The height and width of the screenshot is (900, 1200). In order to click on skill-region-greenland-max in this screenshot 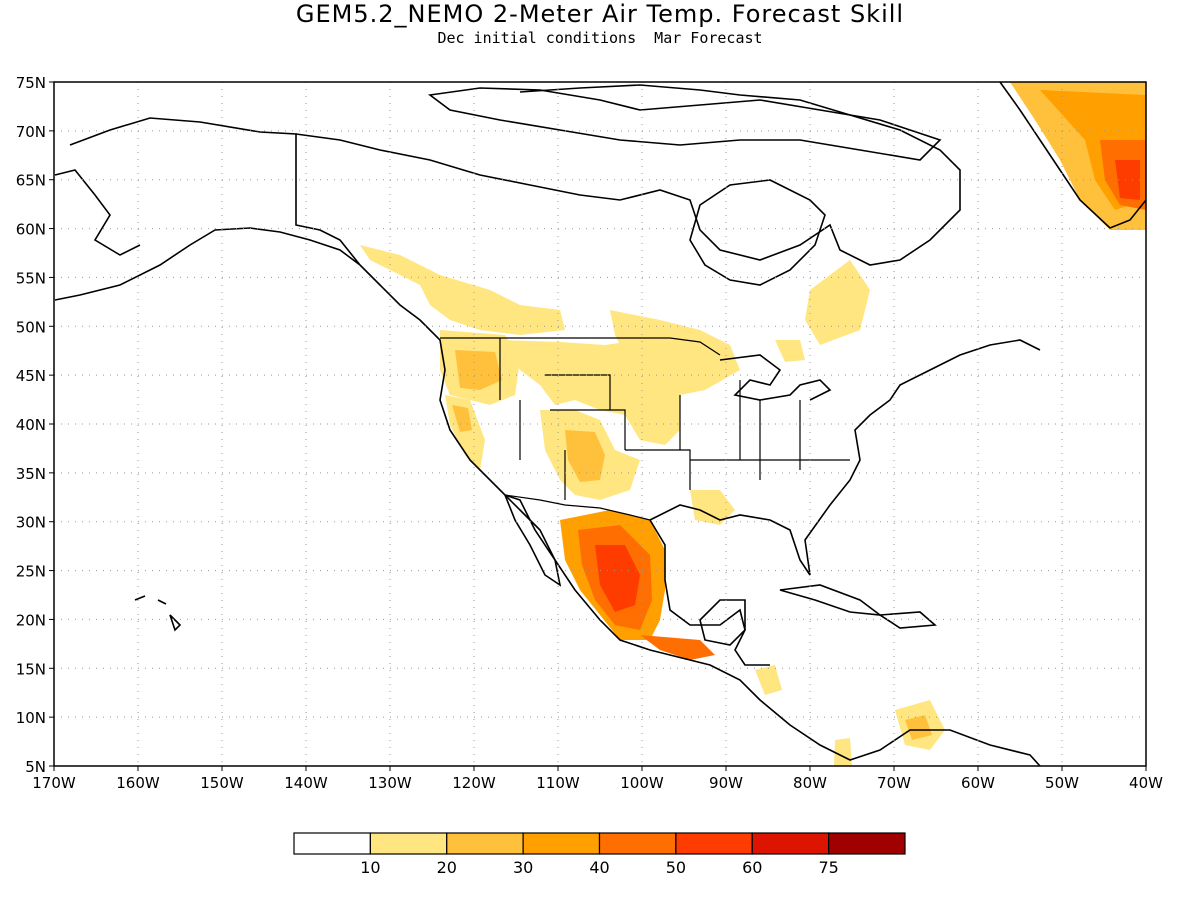, I will do `click(1127, 180)`.